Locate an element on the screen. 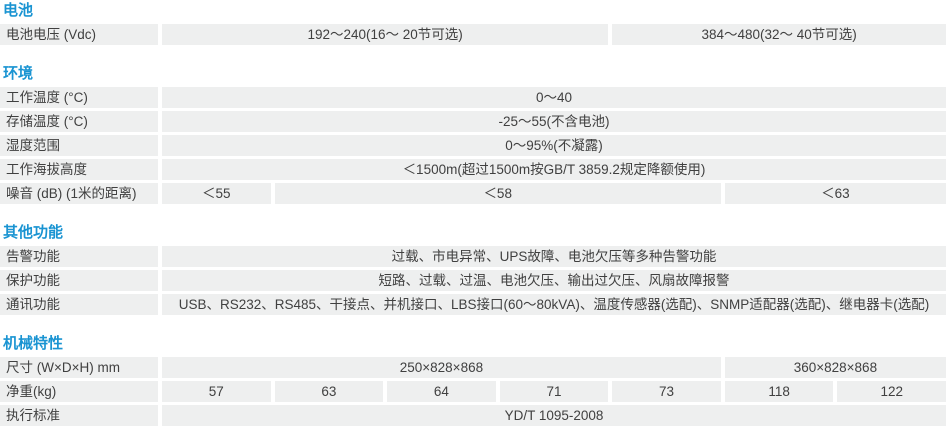 Image resolution: width=946 pixels, height=426 pixels. row-label: 电池电压 (Vdc) is located at coordinates (79, 34).